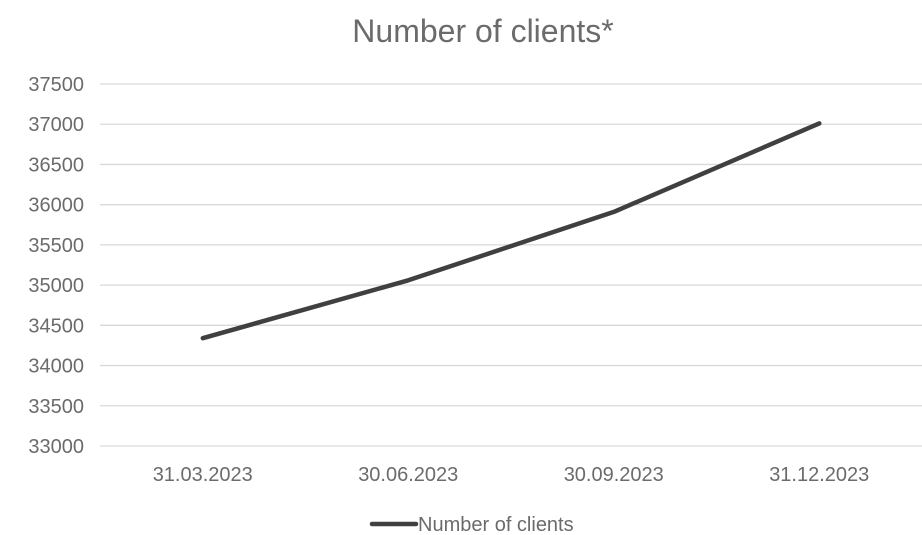 The height and width of the screenshot is (535, 922). What do you see at coordinates (56, 326) in the screenshot?
I see `y-tick-label: 34500` at bounding box center [56, 326].